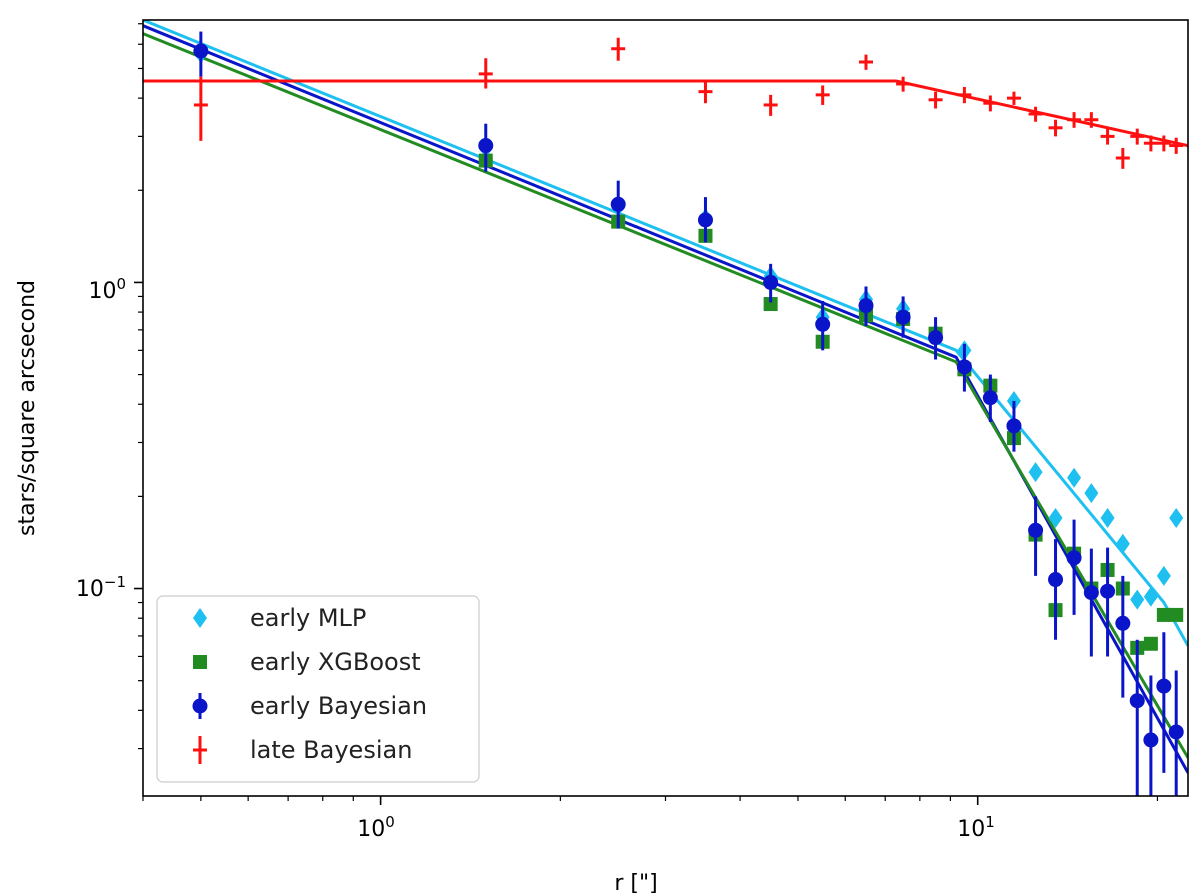 The image size is (1200, 896). I want to click on x-axis-label: r ["], so click(635, 883).